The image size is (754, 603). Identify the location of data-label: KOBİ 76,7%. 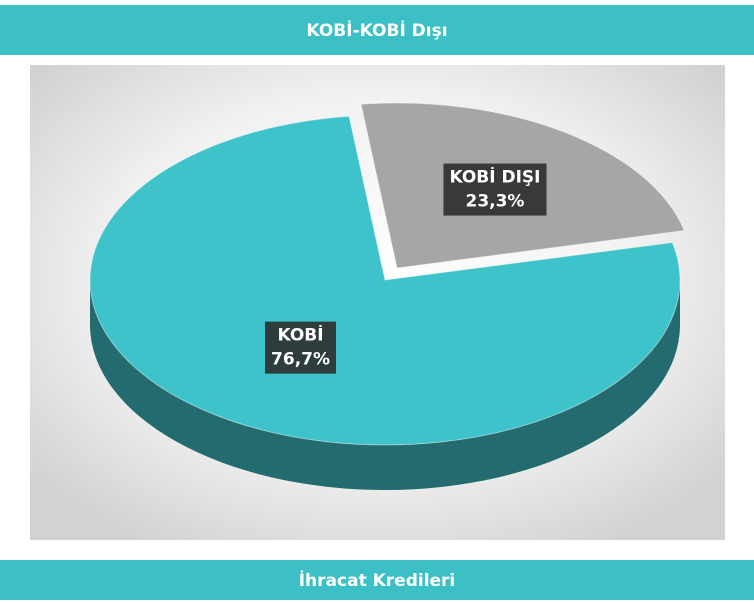
(301, 347).